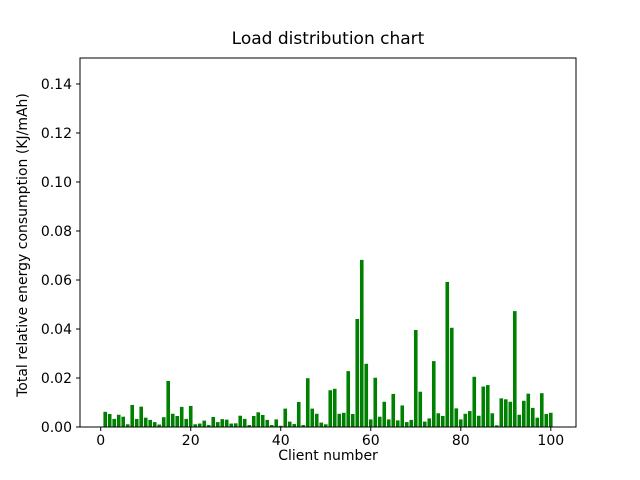  Describe the element at coordinates (56, 330) in the screenshot. I see `y-tick-label: 0.04` at that location.